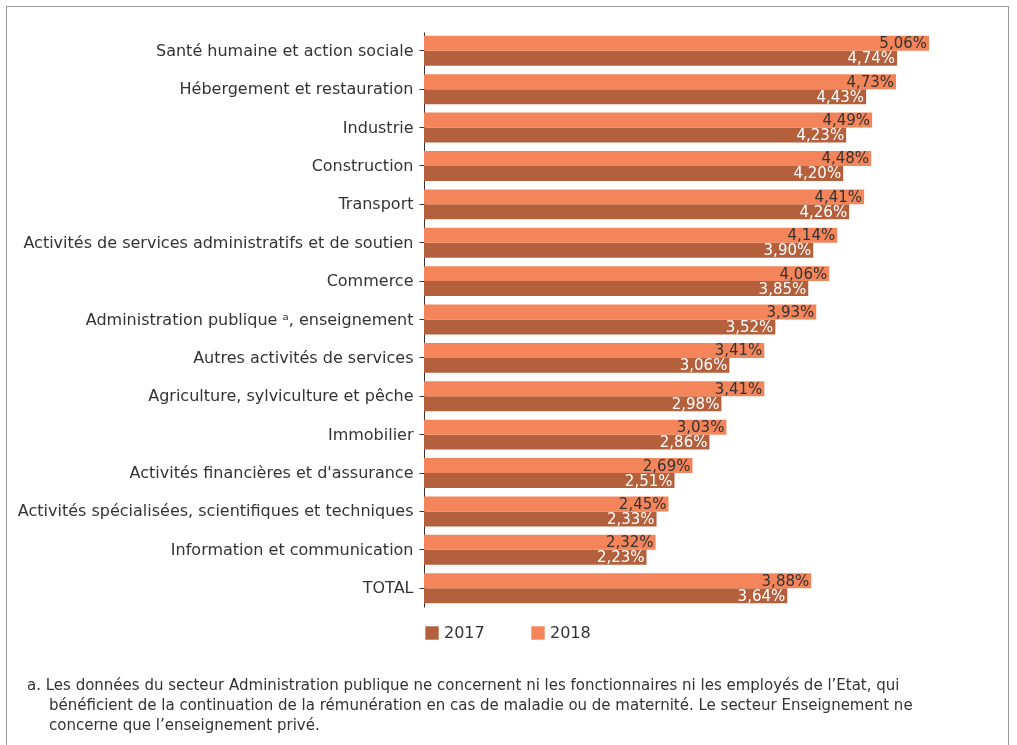 This screenshot has height=745, width=1017. I want to click on y-tick-label: Commerce, so click(370, 281).